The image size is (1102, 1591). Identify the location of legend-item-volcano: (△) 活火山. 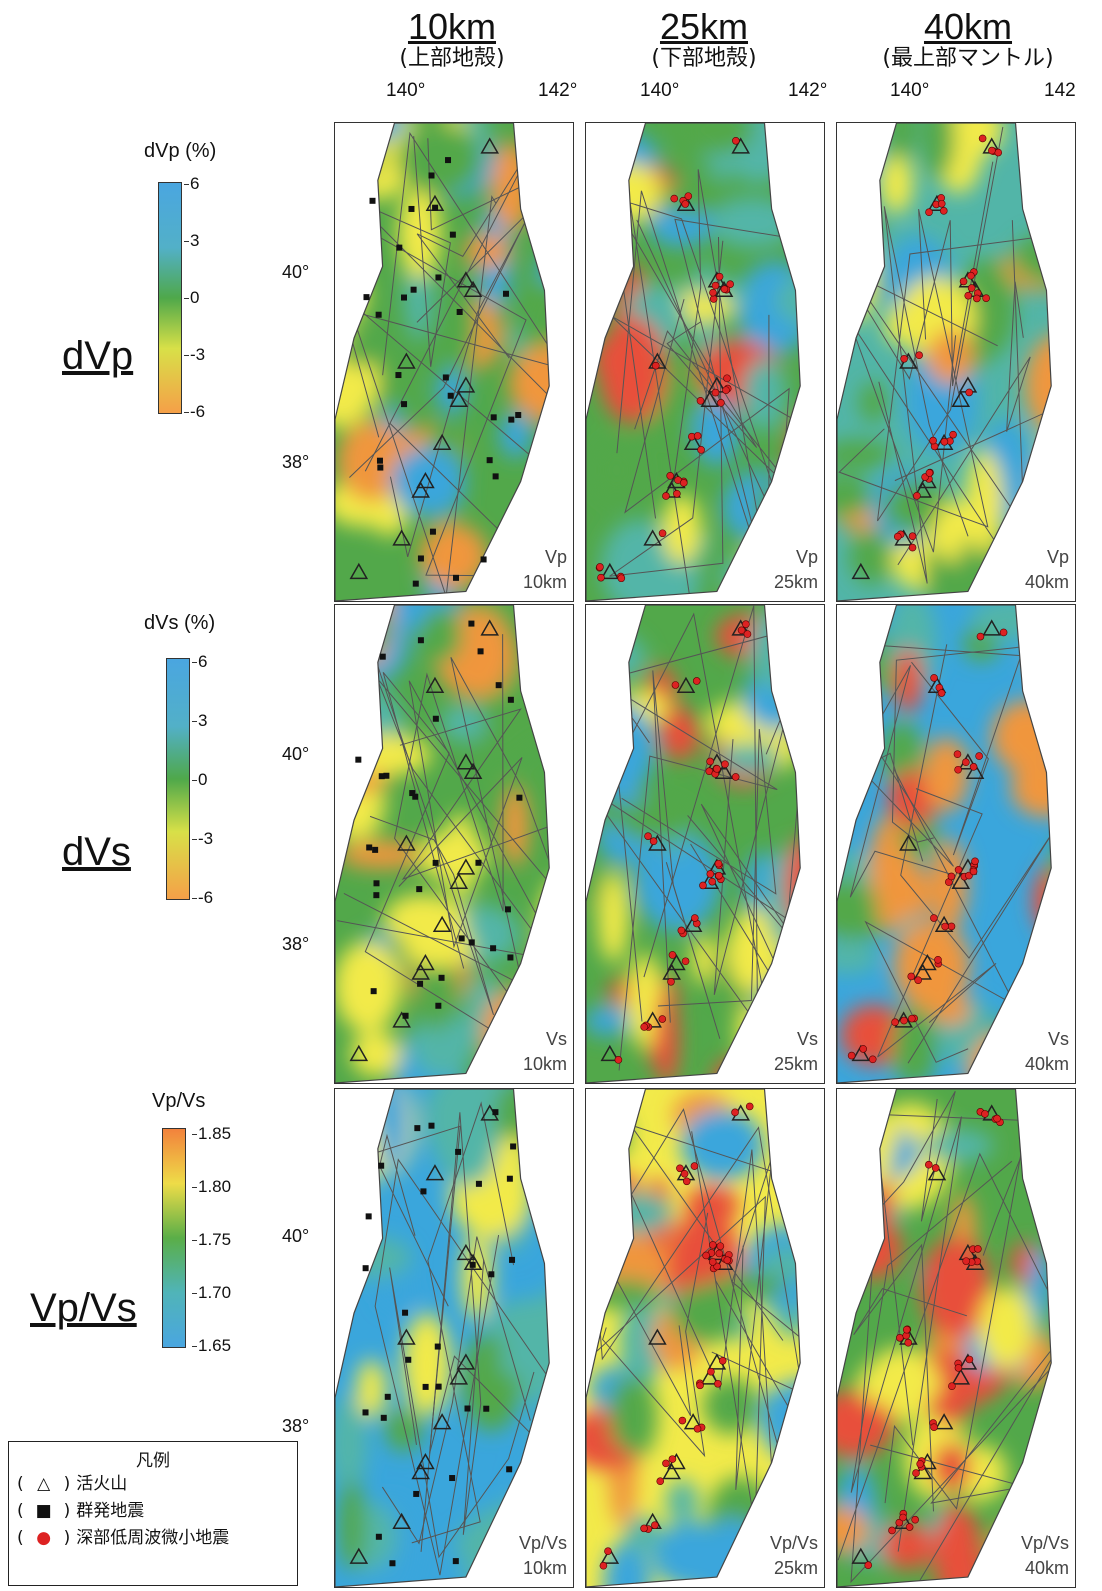
(153, 1484).